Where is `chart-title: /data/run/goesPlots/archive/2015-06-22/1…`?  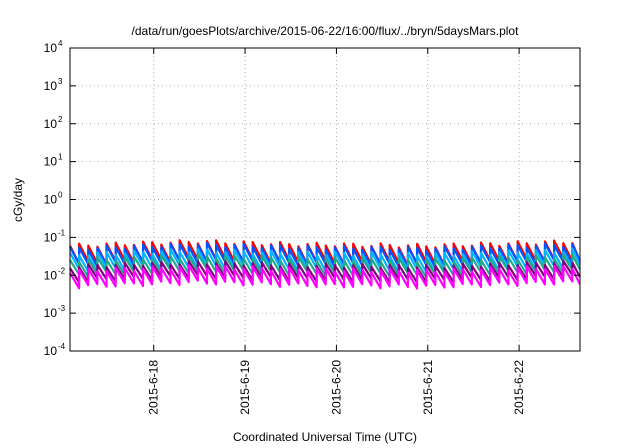
chart-title: /data/run/goesPlots/archive/2015-06-22/1… is located at coordinates (326, 31).